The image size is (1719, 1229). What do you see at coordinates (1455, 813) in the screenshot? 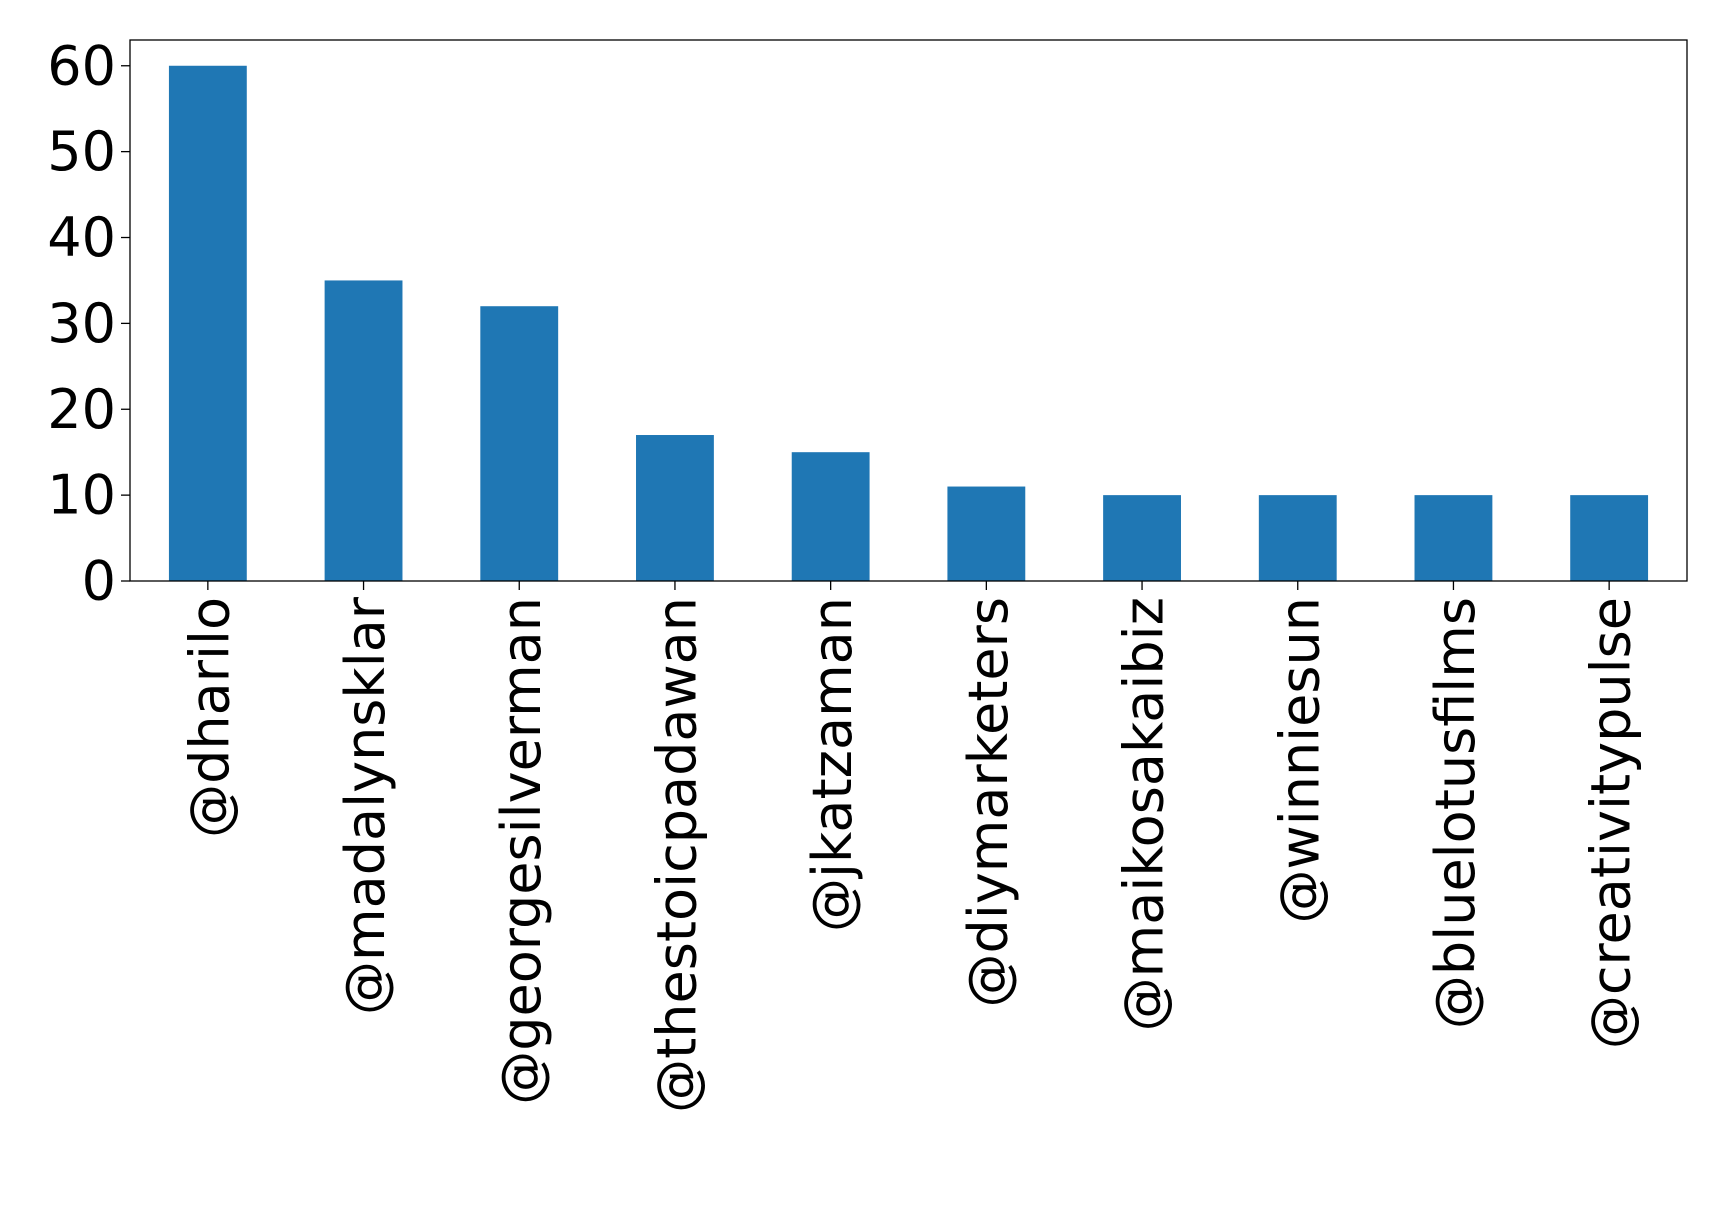
I see `x-tick-label: @bluelotusfilms` at bounding box center [1455, 813].